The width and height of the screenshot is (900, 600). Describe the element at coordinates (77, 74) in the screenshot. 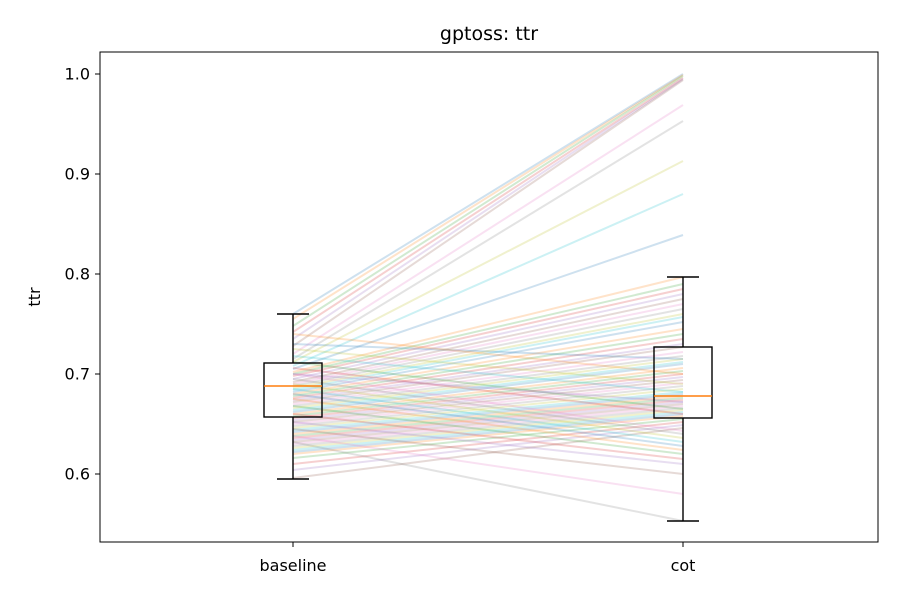

I see `y-tick-label: 1.0` at that location.